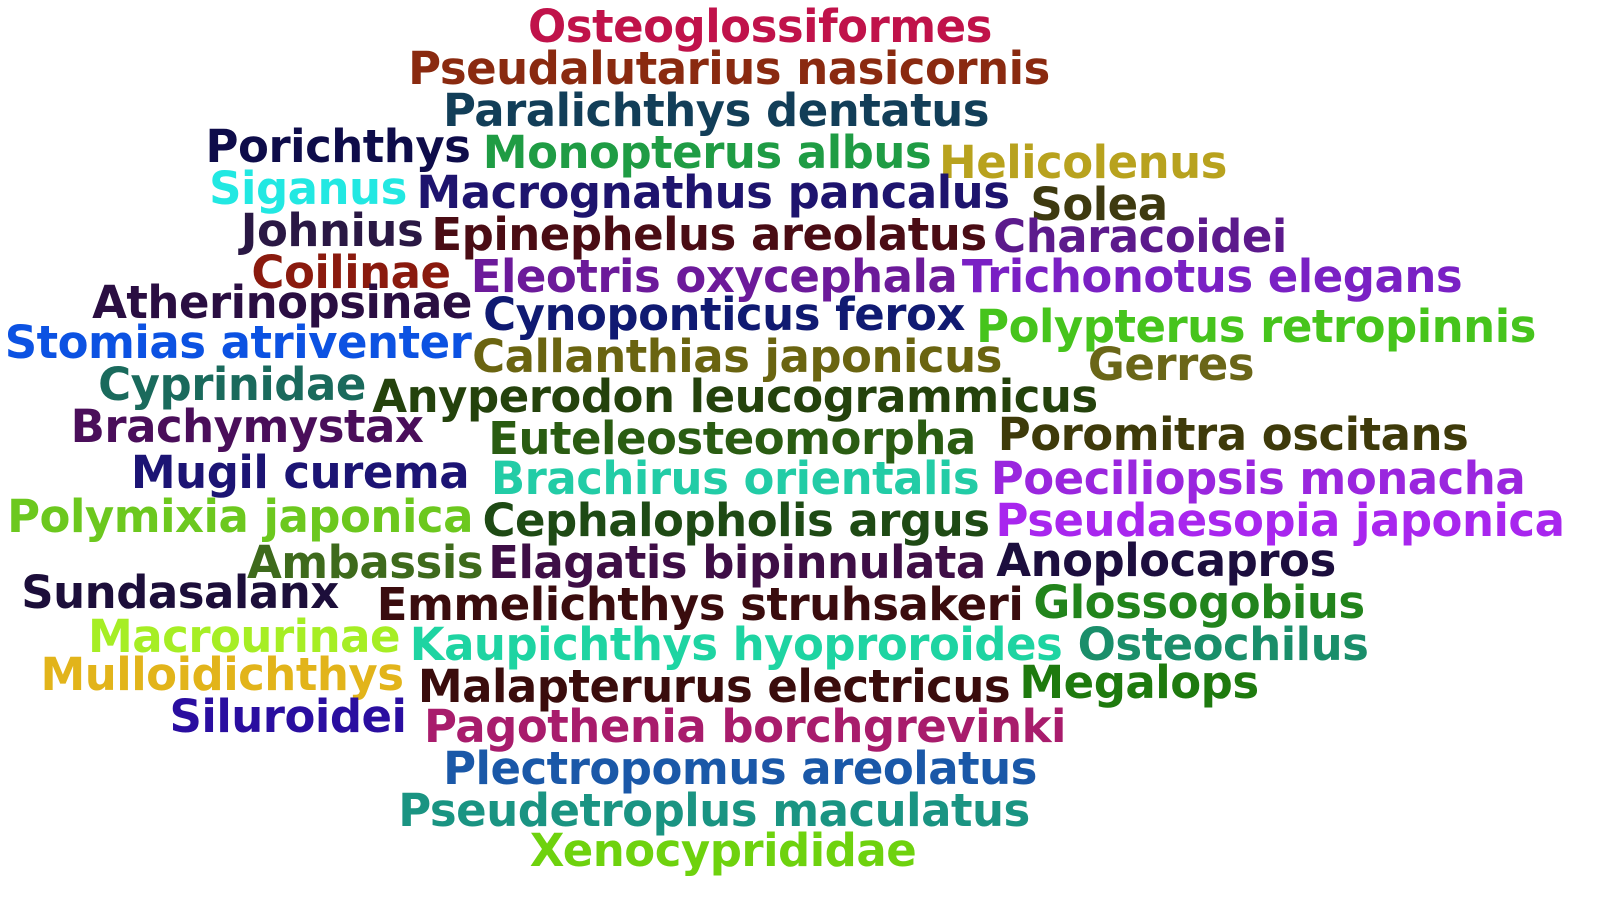 This screenshot has height=900, width=1600. What do you see at coordinates (1139, 682) in the screenshot?
I see `word-megalops: Megalops` at bounding box center [1139, 682].